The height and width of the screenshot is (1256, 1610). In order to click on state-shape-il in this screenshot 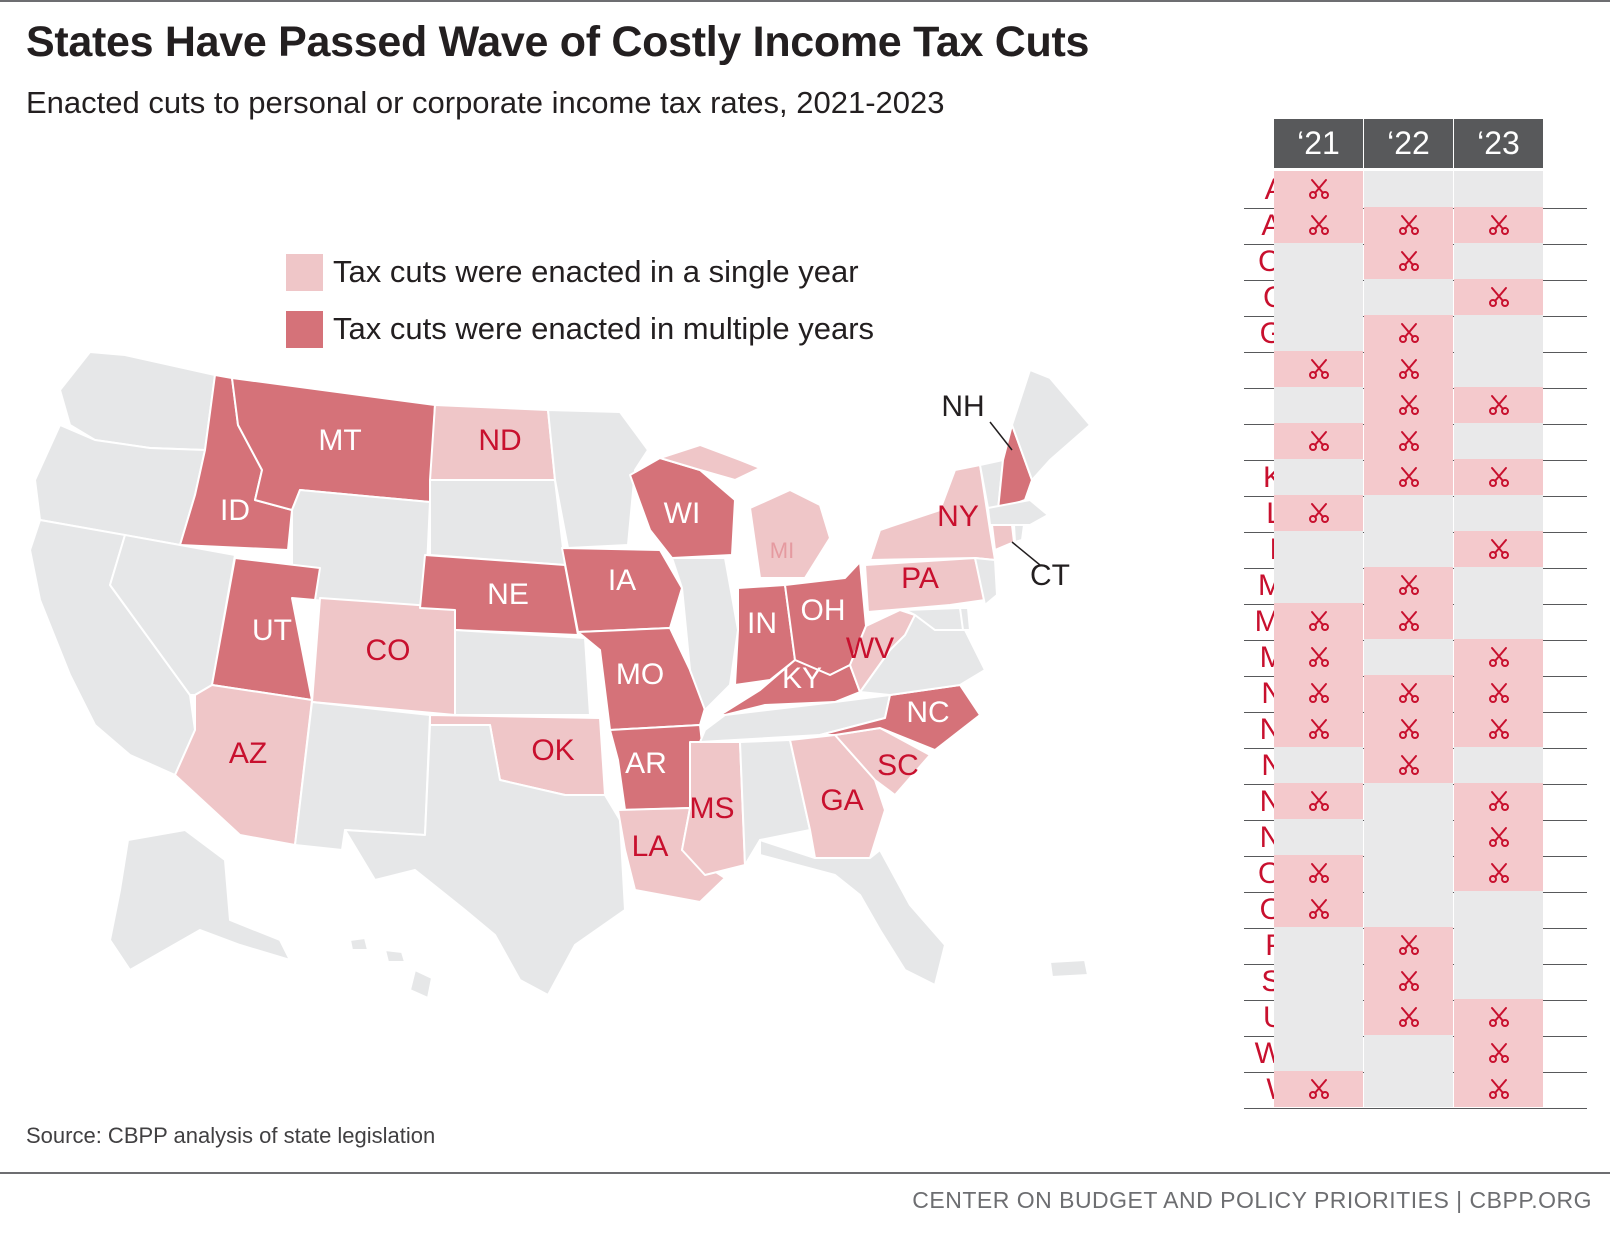, I will do `click(705, 634)`.